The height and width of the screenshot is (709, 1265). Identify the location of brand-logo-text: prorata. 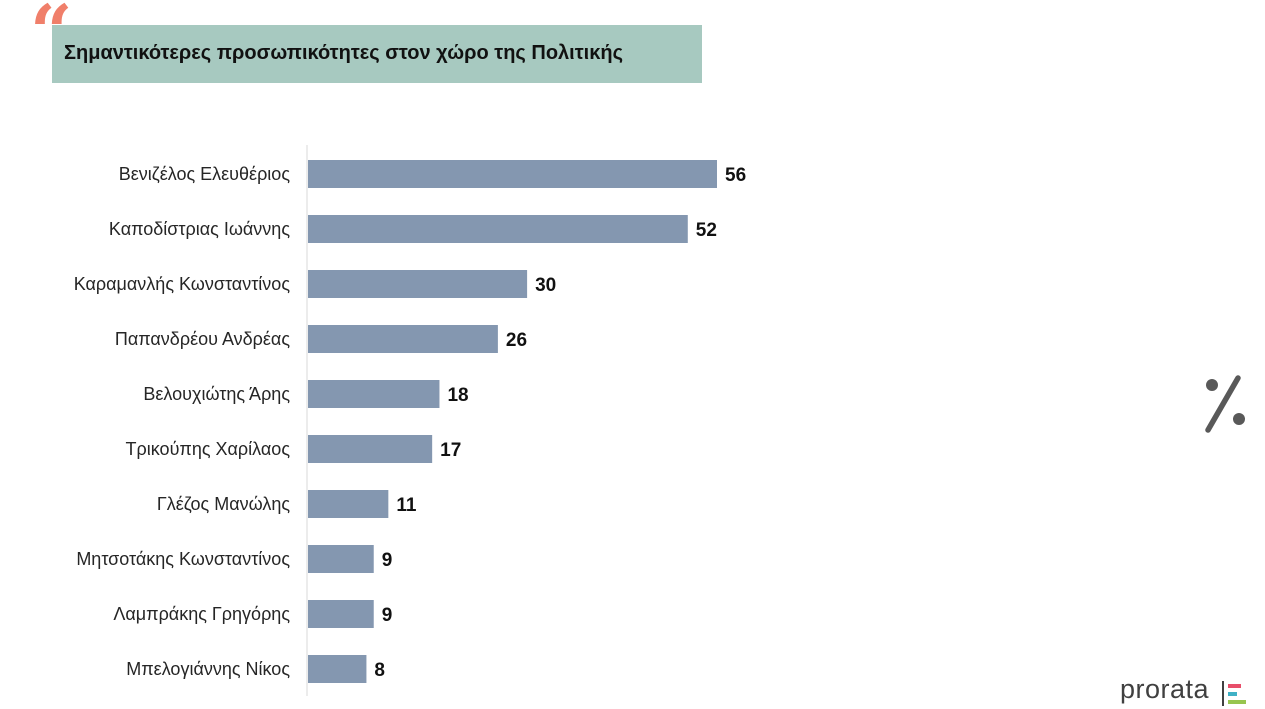
(1165, 689).